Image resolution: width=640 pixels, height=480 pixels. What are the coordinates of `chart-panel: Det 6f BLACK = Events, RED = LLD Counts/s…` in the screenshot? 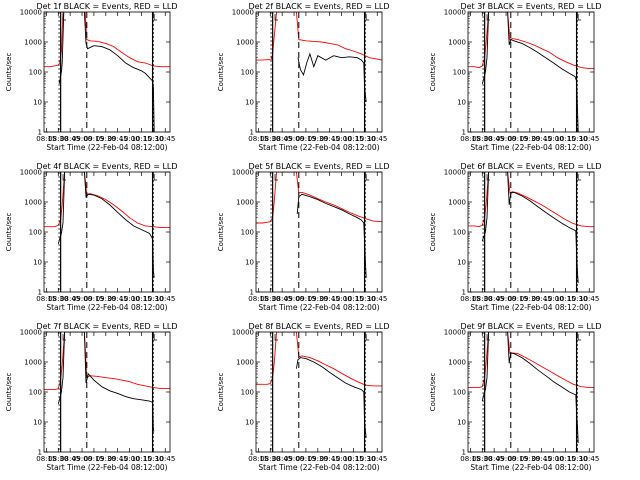 It's located at (515, 237).